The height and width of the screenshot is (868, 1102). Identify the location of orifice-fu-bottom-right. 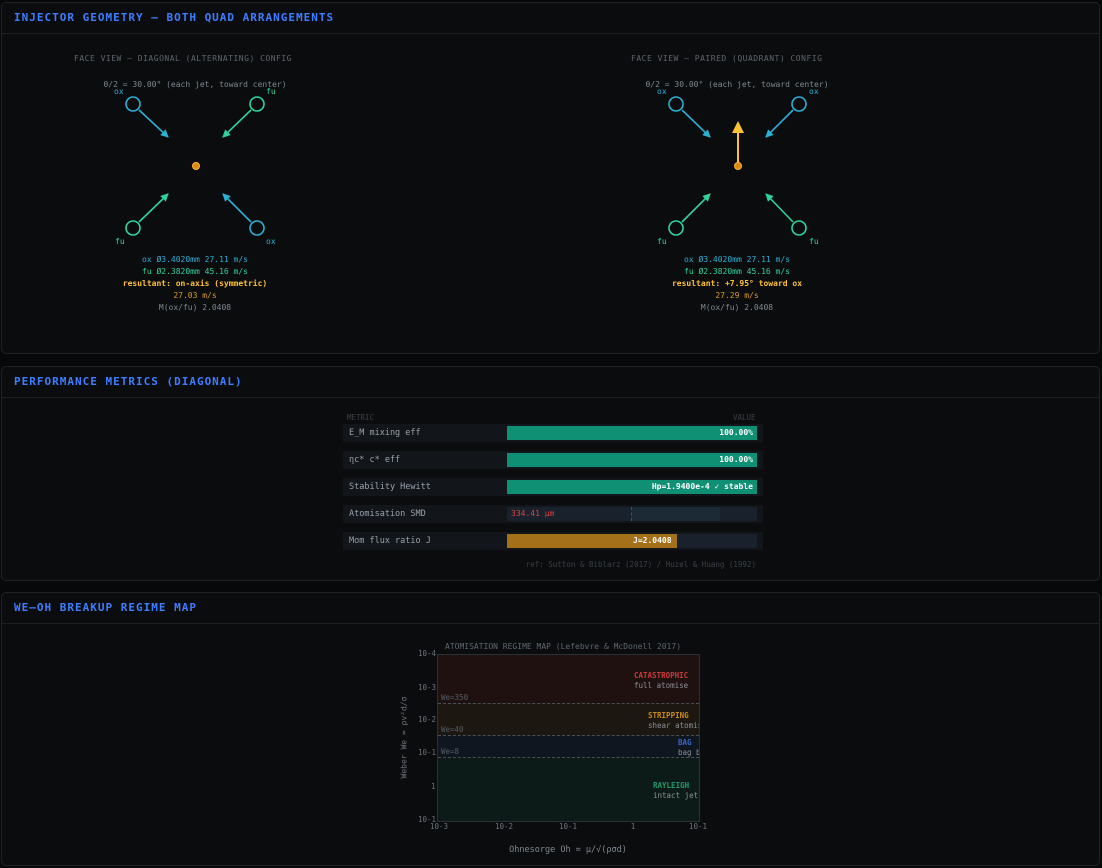
(786, 214).